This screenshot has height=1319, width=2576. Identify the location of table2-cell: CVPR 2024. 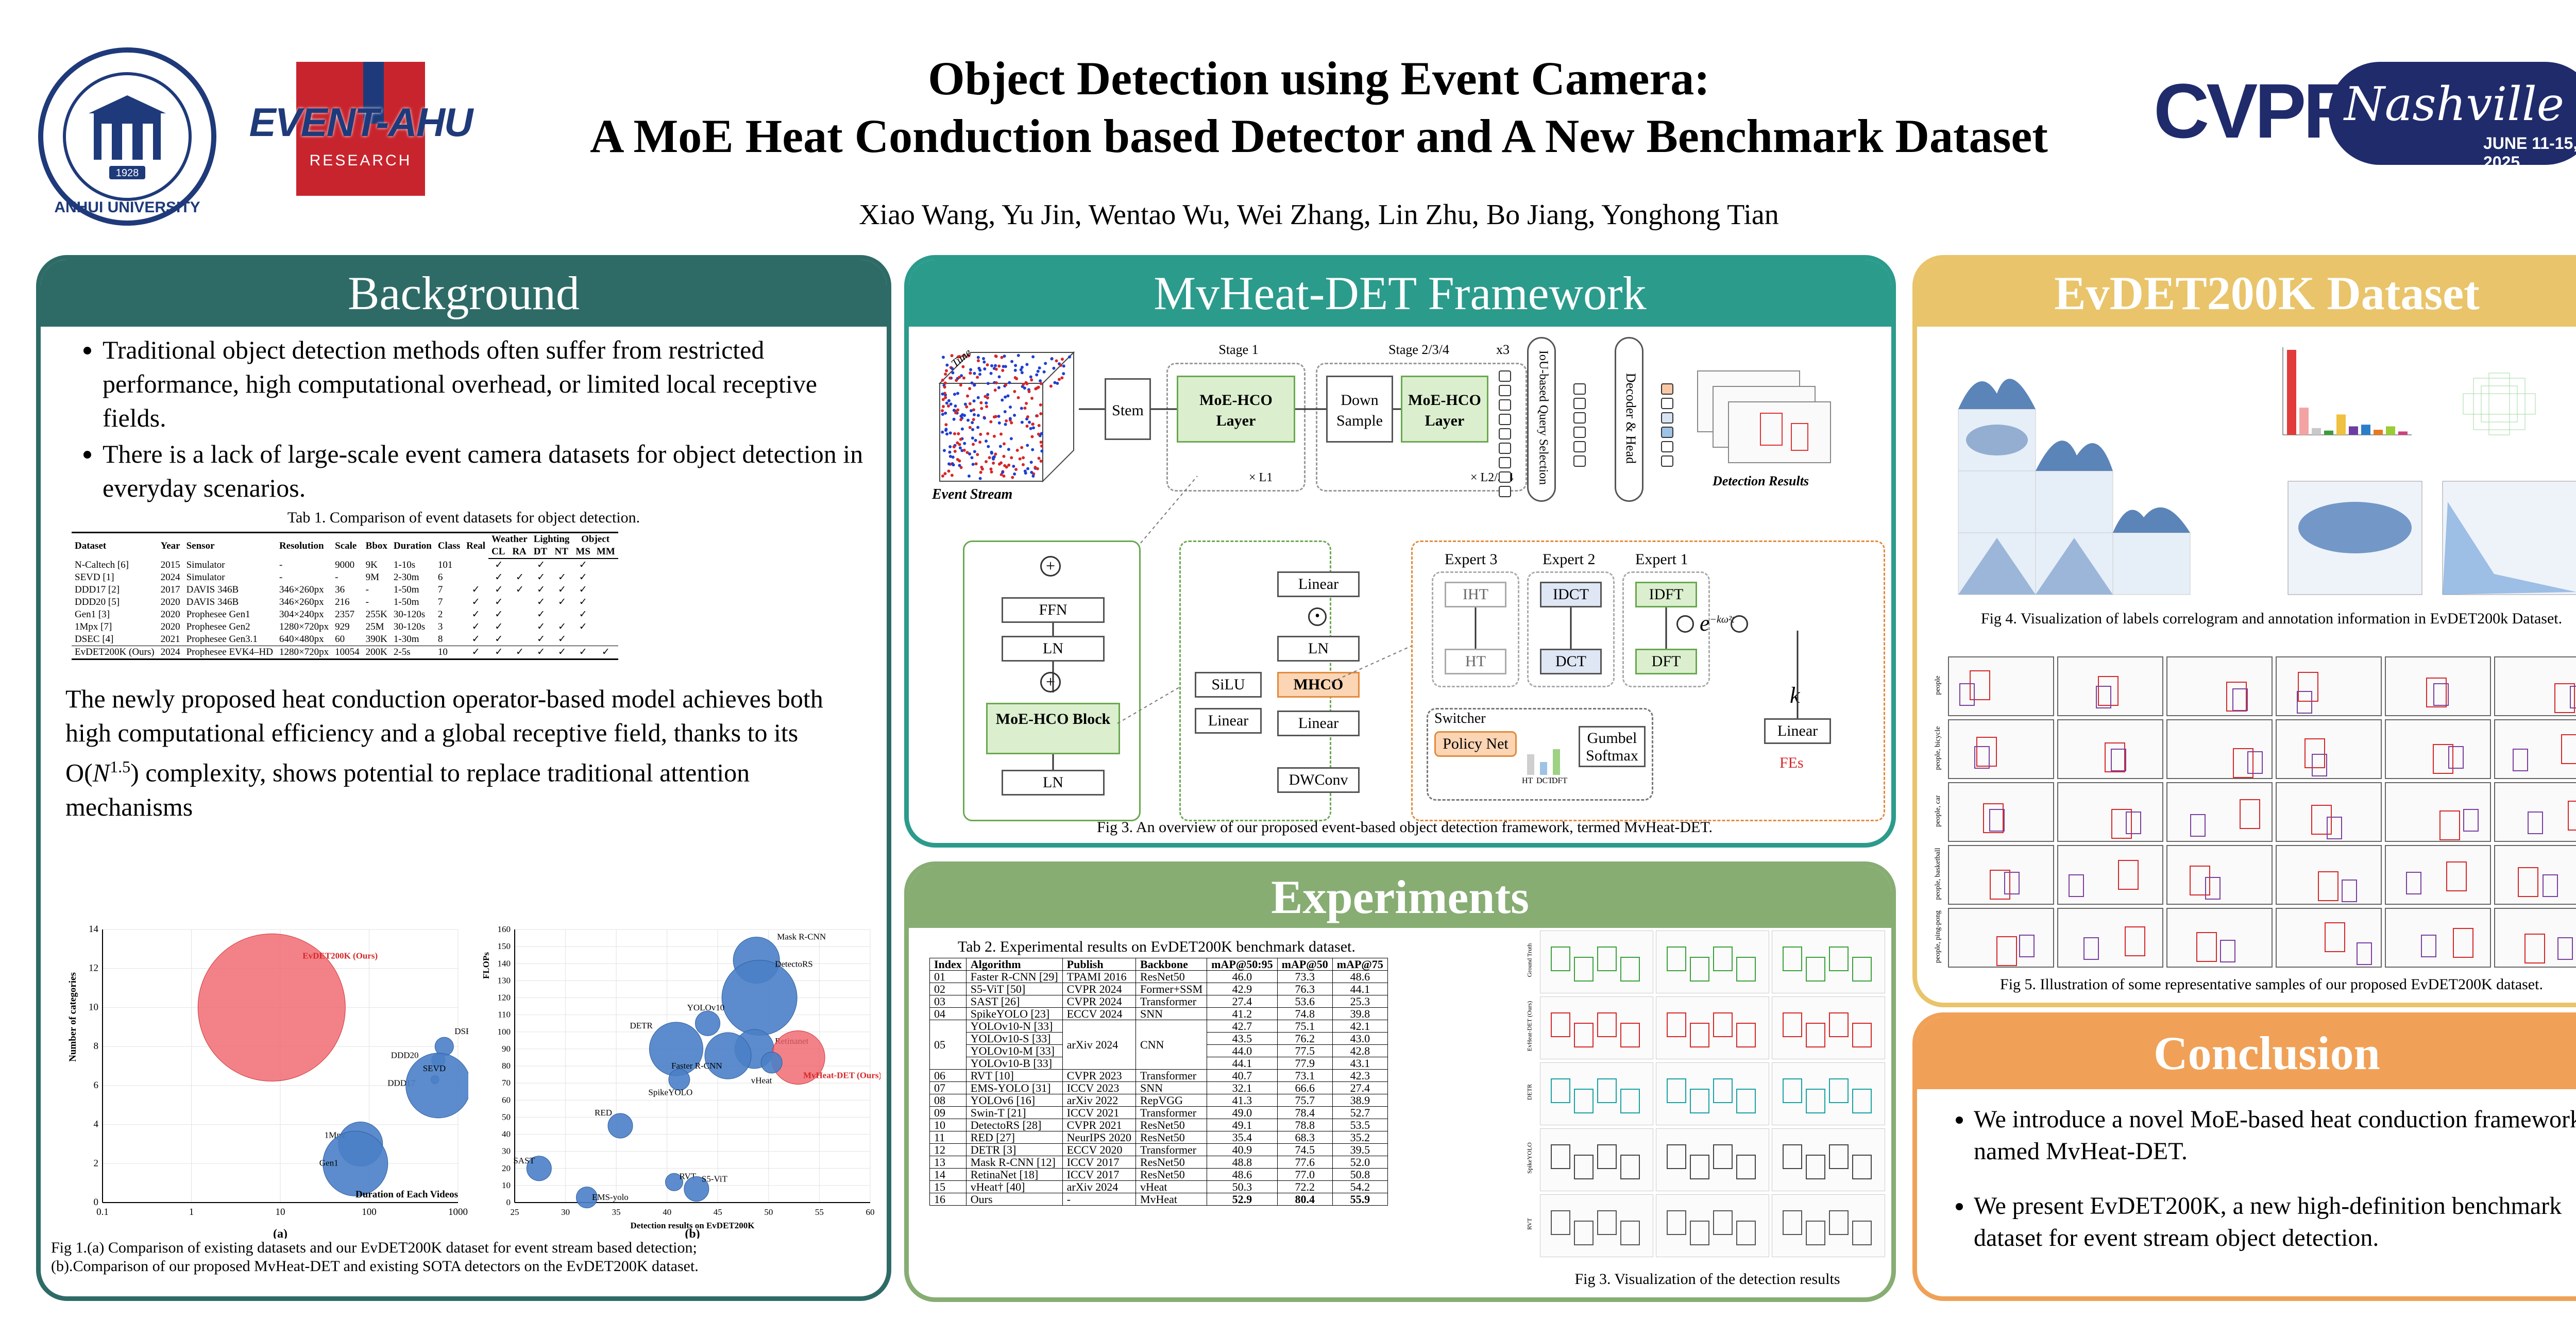
(1099, 1001).